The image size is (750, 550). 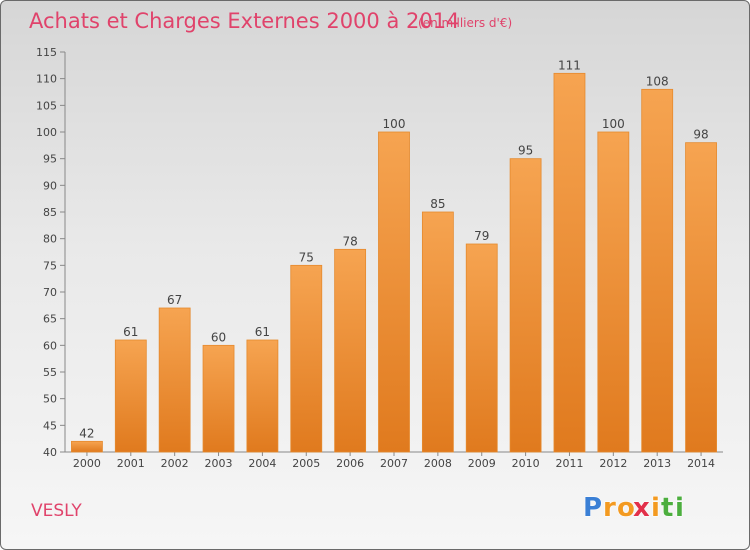 I want to click on bar-2011, so click(x=569, y=262).